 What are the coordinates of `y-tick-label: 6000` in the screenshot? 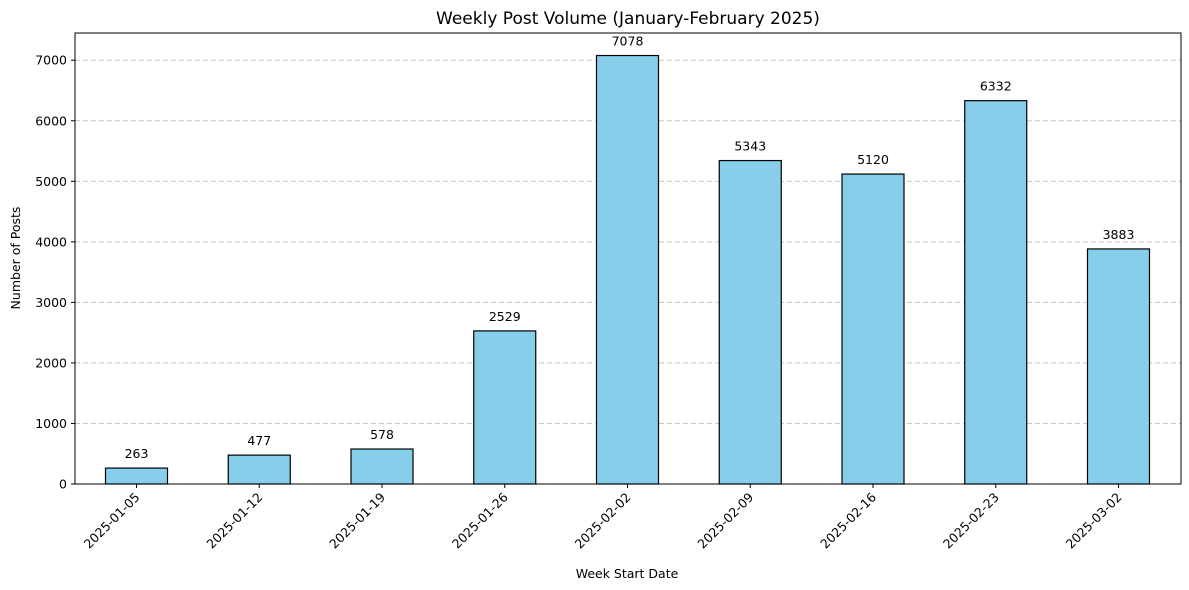 It's located at (51, 120).